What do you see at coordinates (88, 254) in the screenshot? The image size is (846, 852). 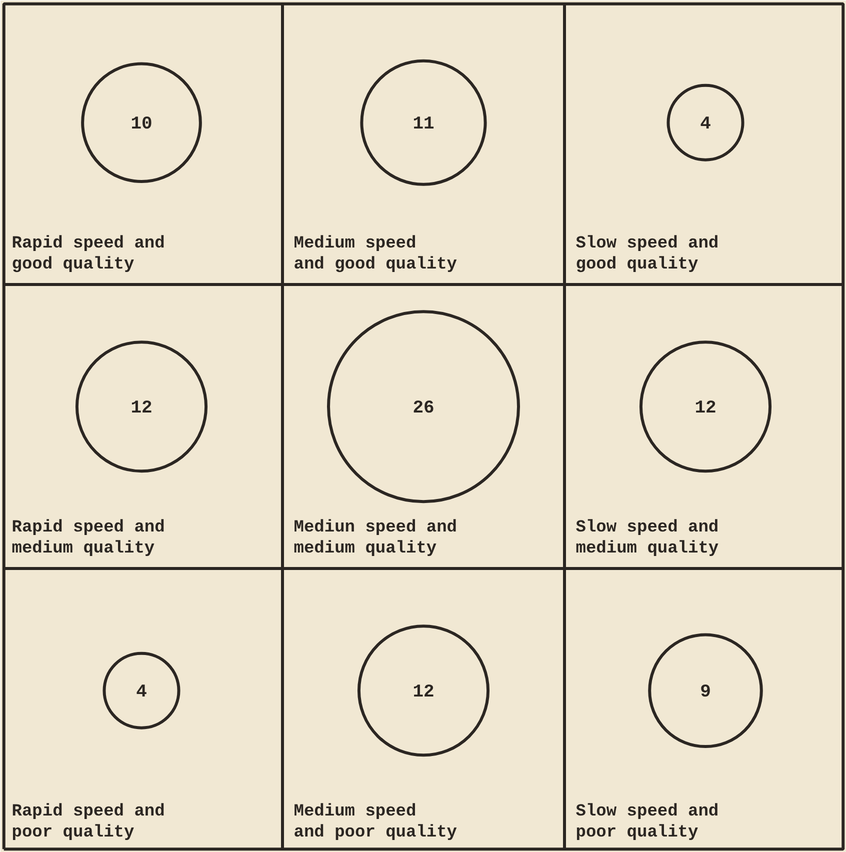 I see `category-label: Rapid speed and good quality` at bounding box center [88, 254].